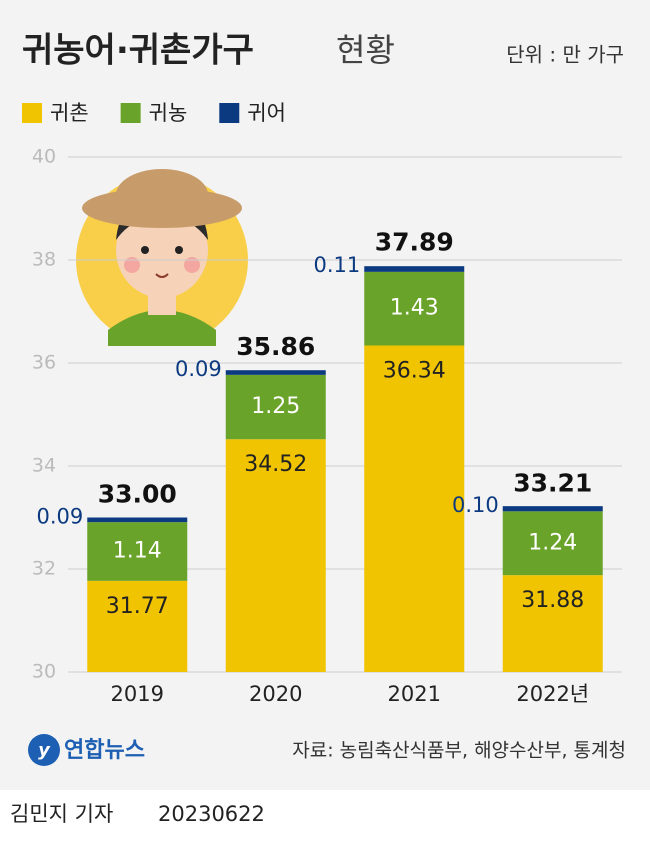 This screenshot has width=650, height=844. Describe the element at coordinates (266, 113) in the screenshot. I see `legend-label: 귀어` at that location.